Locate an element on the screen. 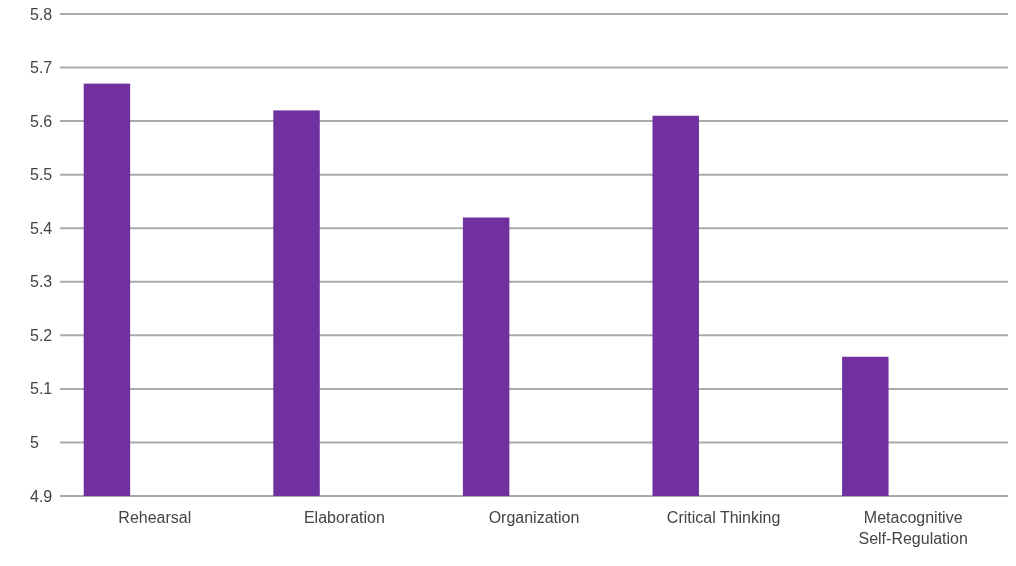 This screenshot has height=566, width=1016. y-tick-label: 5.5 is located at coordinates (41, 175).